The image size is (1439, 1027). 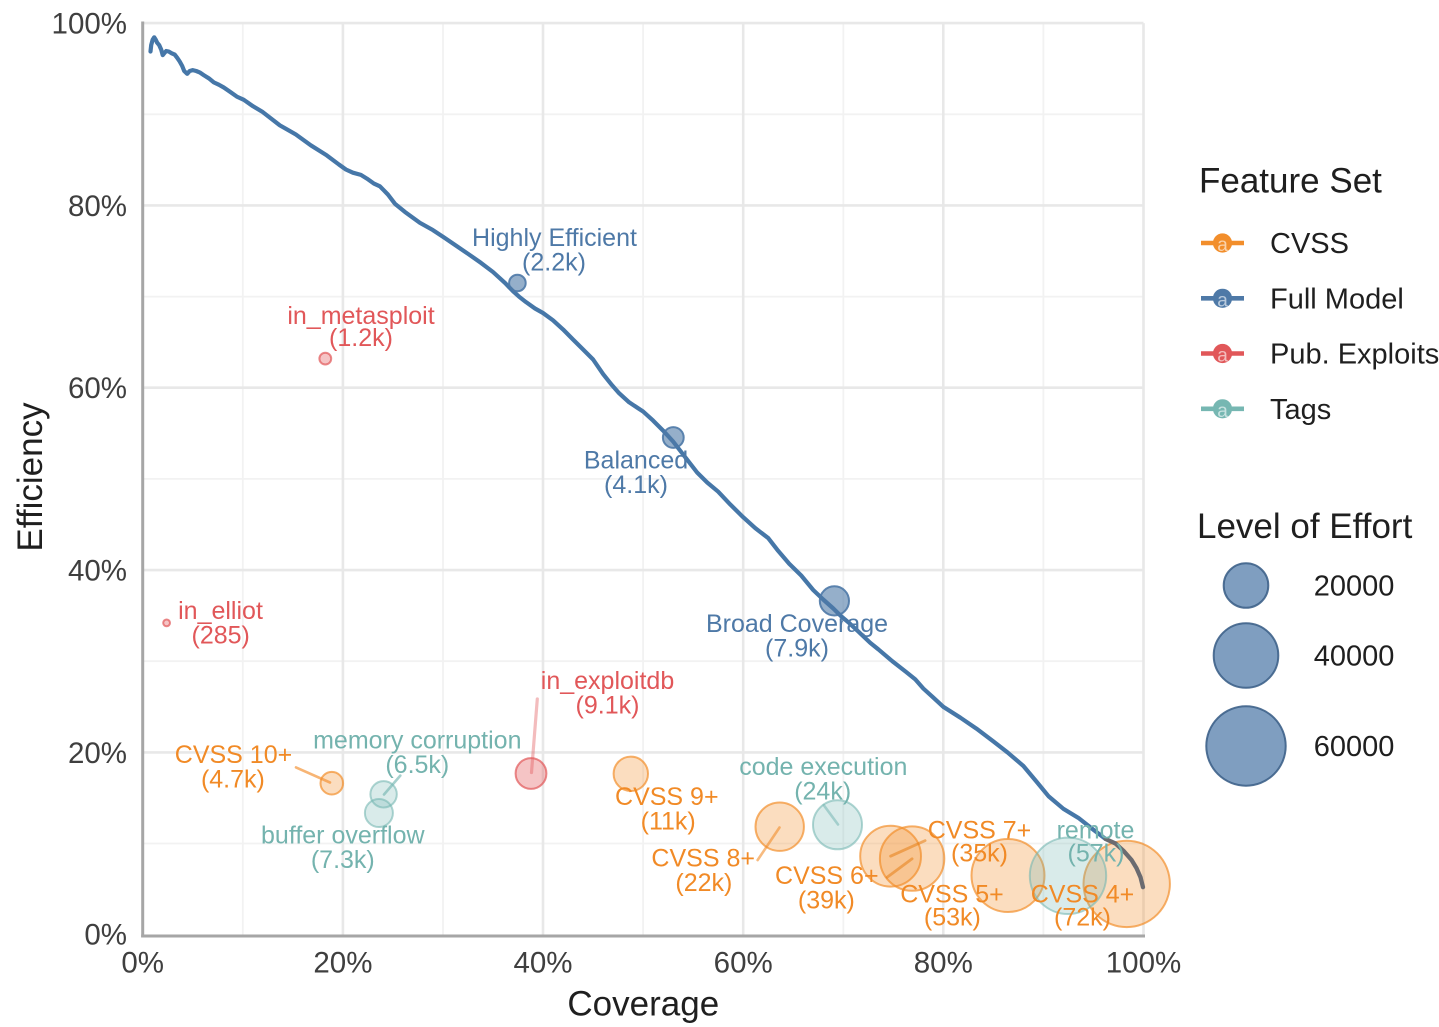 I want to click on svg-text: (11k), so click(x=668, y=822).